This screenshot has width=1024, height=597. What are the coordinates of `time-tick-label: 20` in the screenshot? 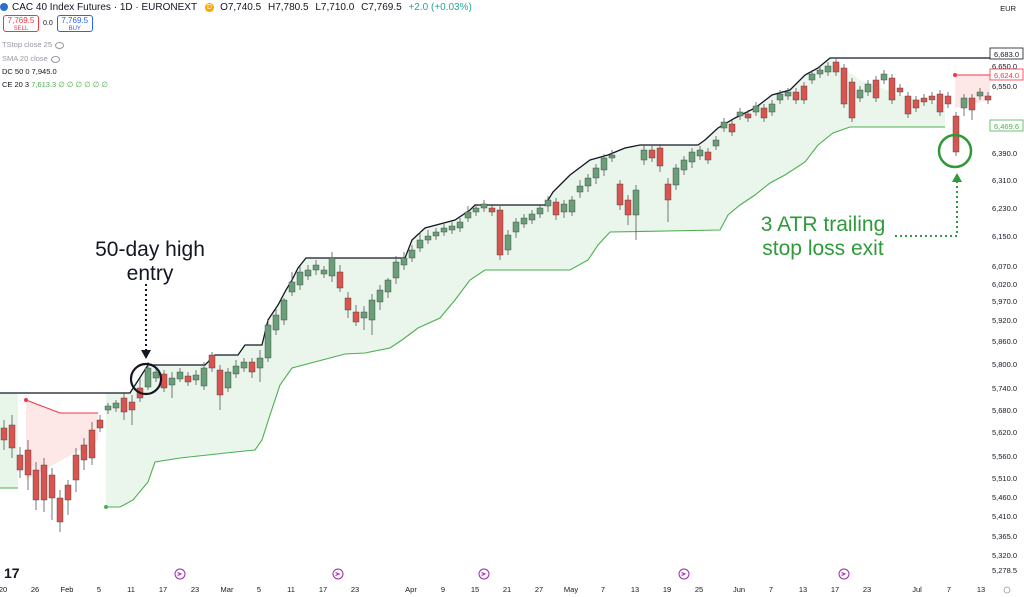 It's located at (3, 589).